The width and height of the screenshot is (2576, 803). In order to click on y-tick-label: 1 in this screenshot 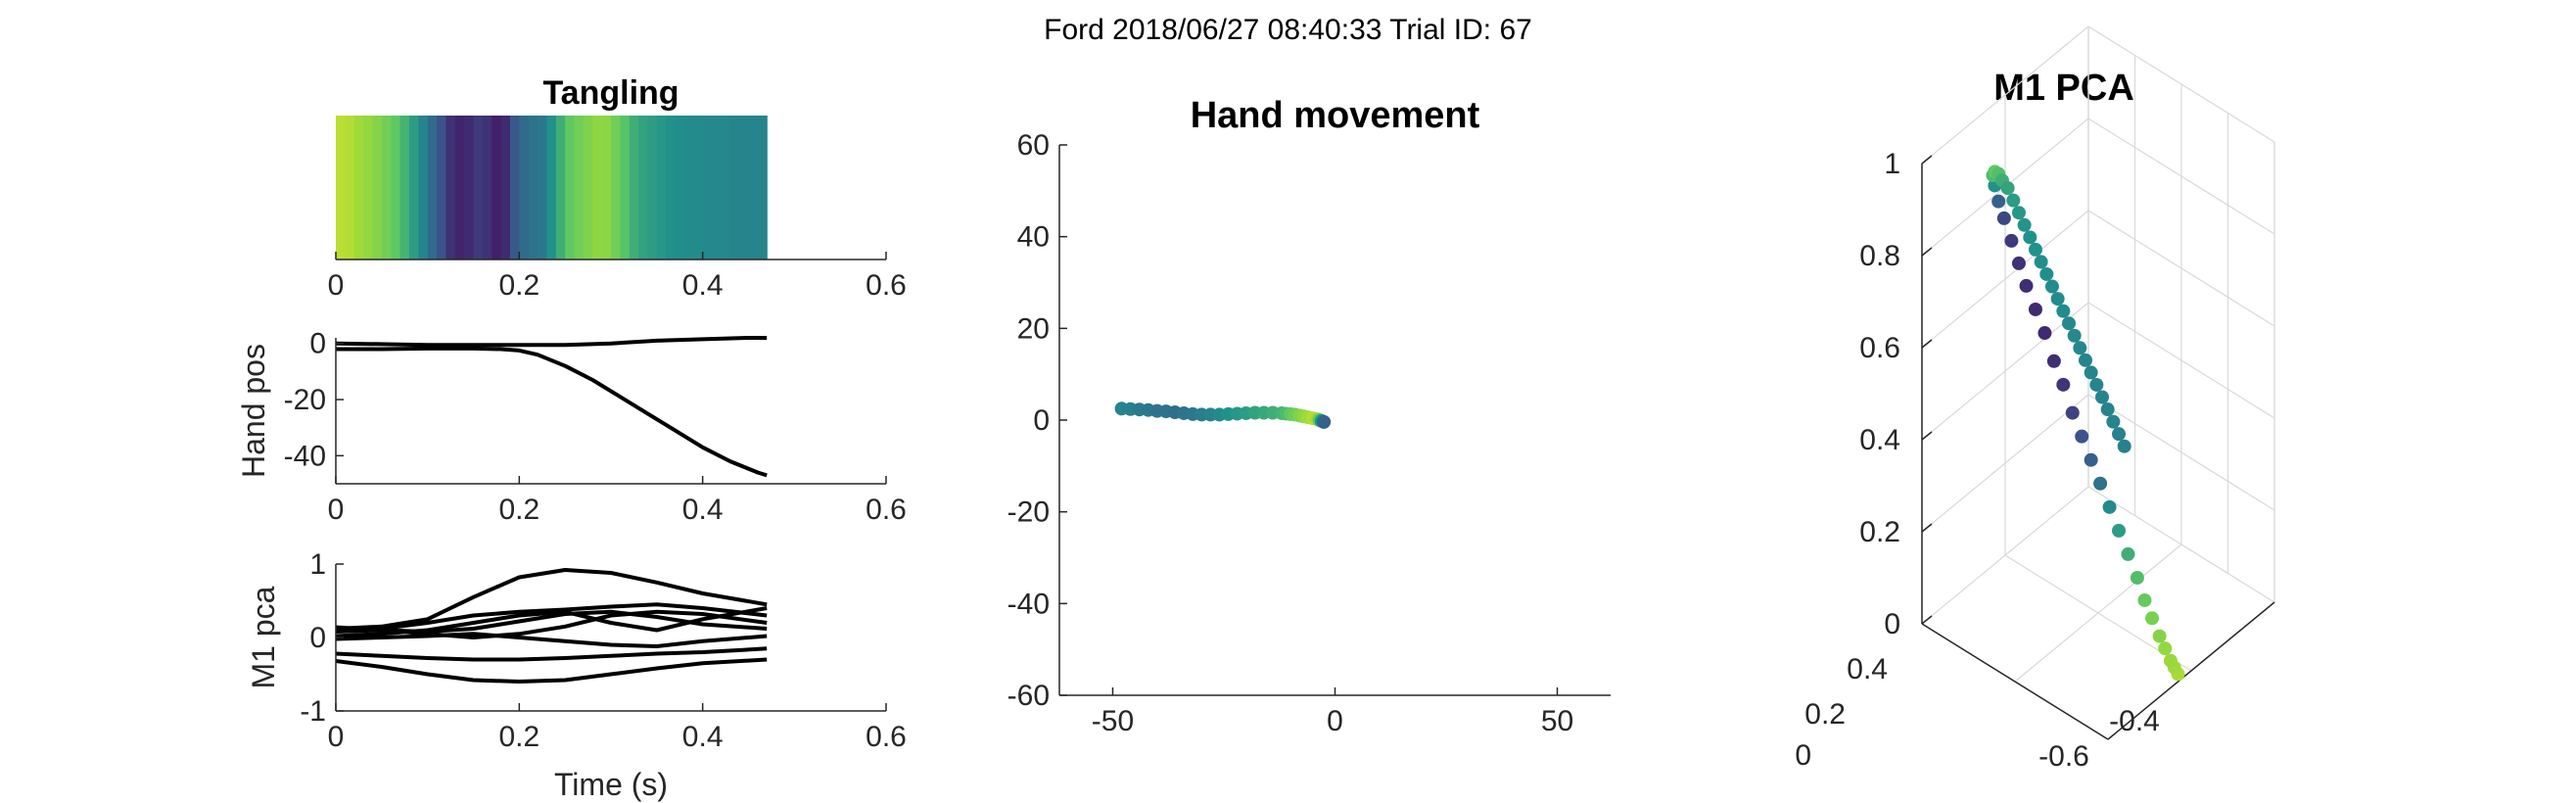, I will do `click(317, 564)`.